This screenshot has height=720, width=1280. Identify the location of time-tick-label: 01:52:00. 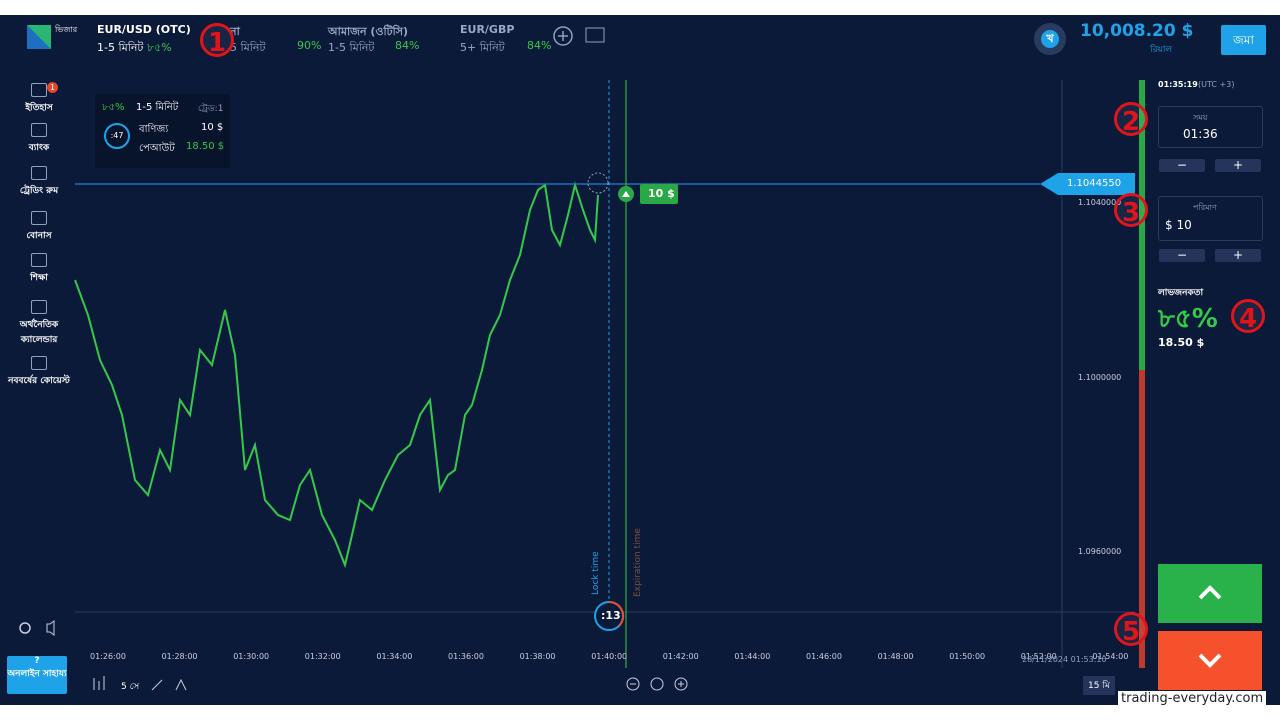
(1038, 656).